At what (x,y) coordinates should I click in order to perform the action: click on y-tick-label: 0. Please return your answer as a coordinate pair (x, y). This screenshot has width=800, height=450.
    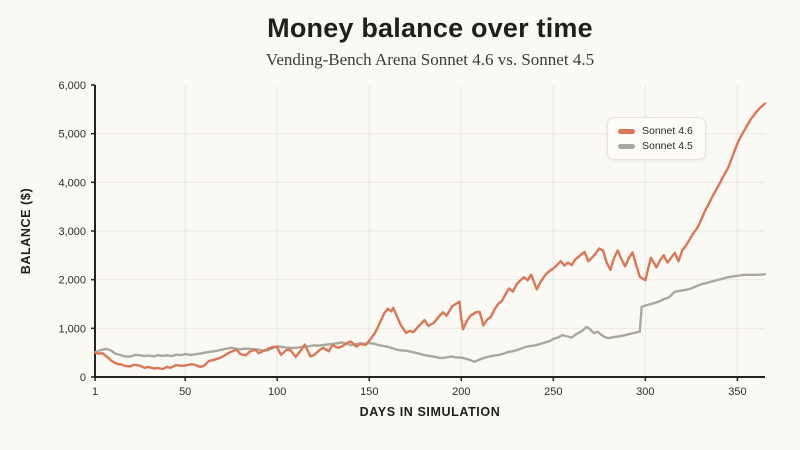
    Looking at the image, I should click on (83, 378).